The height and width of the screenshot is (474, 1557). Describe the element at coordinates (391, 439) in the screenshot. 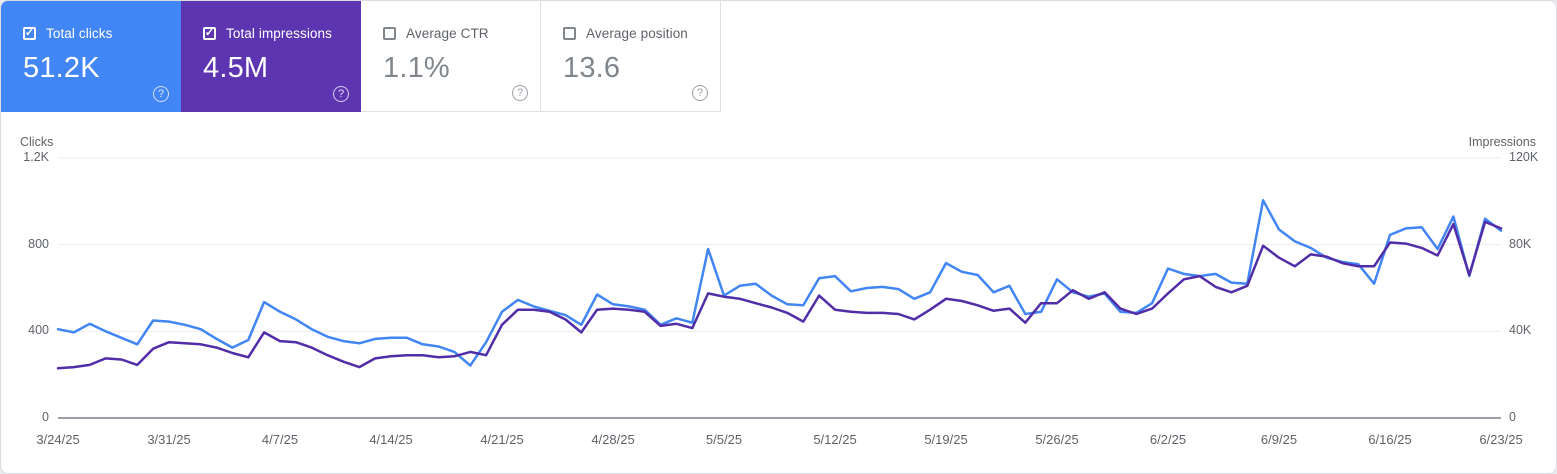

I see `x-axis-label: 4/14/25` at that location.